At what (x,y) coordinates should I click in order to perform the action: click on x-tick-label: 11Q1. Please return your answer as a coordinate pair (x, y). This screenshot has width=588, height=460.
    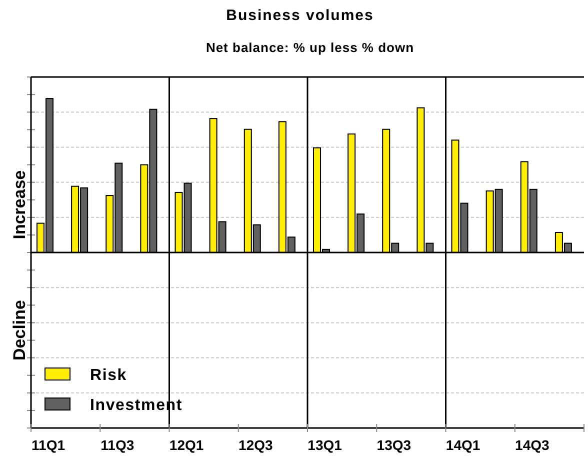
    Looking at the image, I should click on (49, 445).